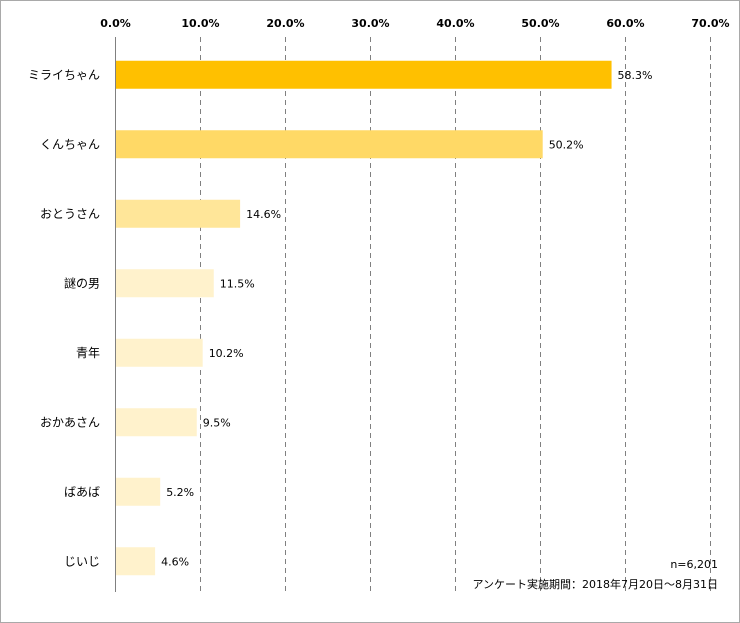 This screenshot has height=623, width=740. Describe the element at coordinates (370, 23) in the screenshot. I see `x-tick-label: 30.0%` at that location.